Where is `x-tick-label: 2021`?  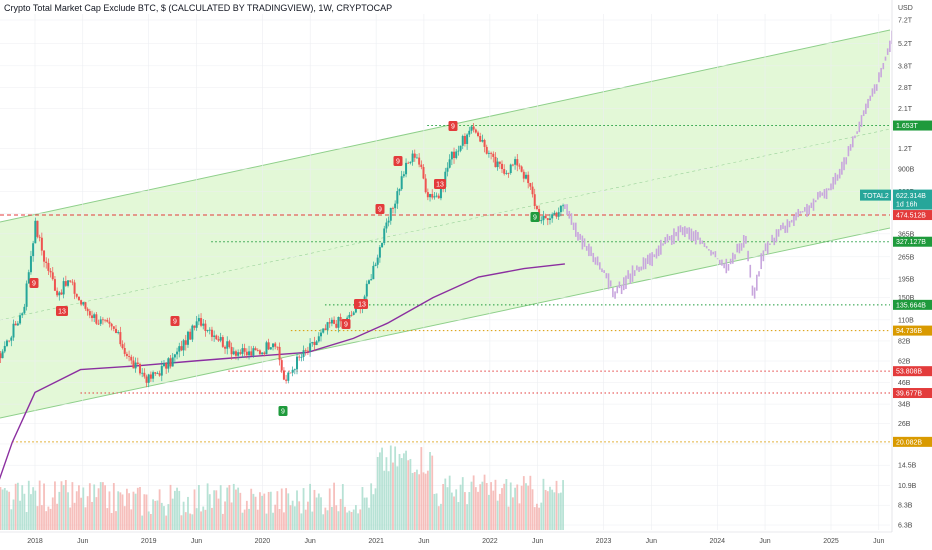 x-tick-label: 2021 is located at coordinates (376, 541).